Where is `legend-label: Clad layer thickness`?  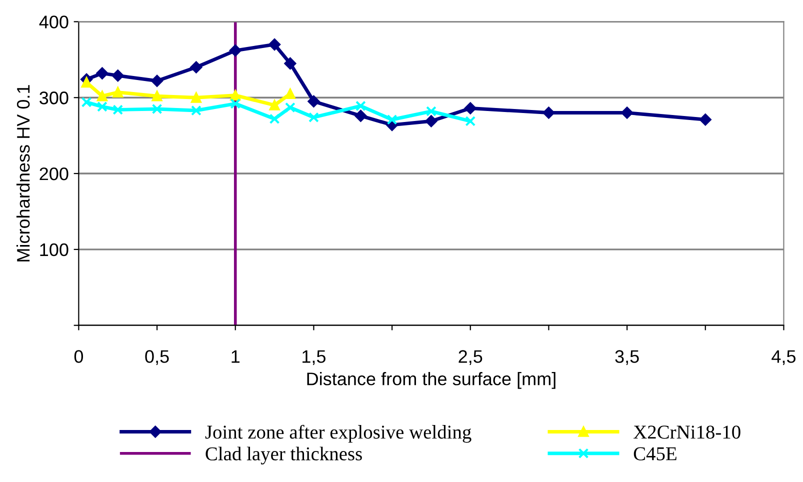
legend-label: Clad layer thickness is located at coordinates (284, 455).